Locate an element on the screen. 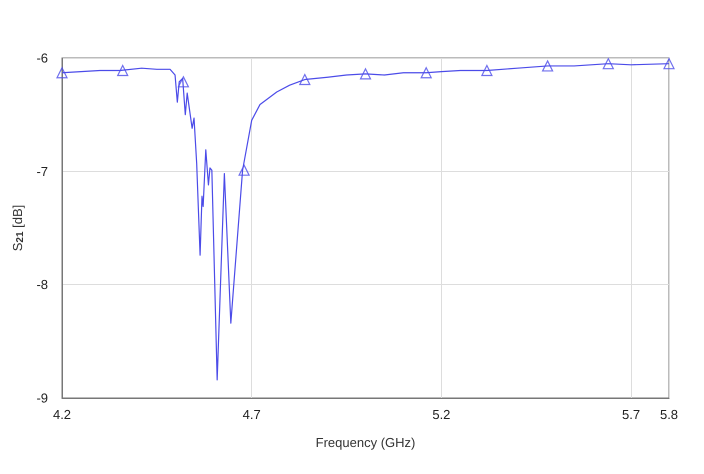  x-tick-label: 4.2 is located at coordinates (62, 414).